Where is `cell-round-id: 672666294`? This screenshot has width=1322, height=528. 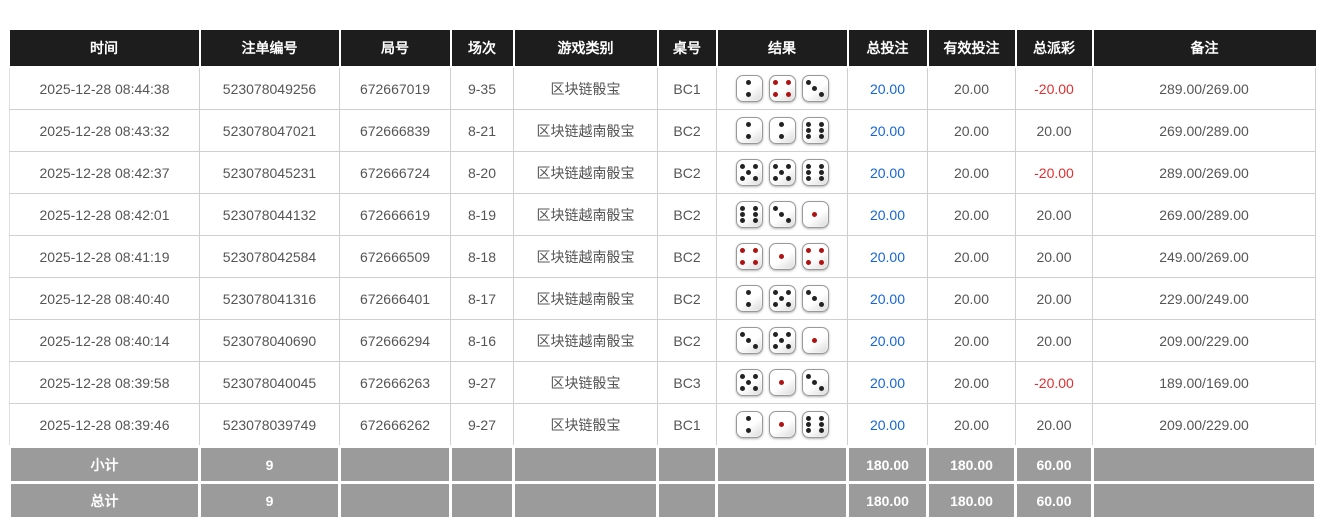
cell-round-id: 672666294 is located at coordinates (395, 340).